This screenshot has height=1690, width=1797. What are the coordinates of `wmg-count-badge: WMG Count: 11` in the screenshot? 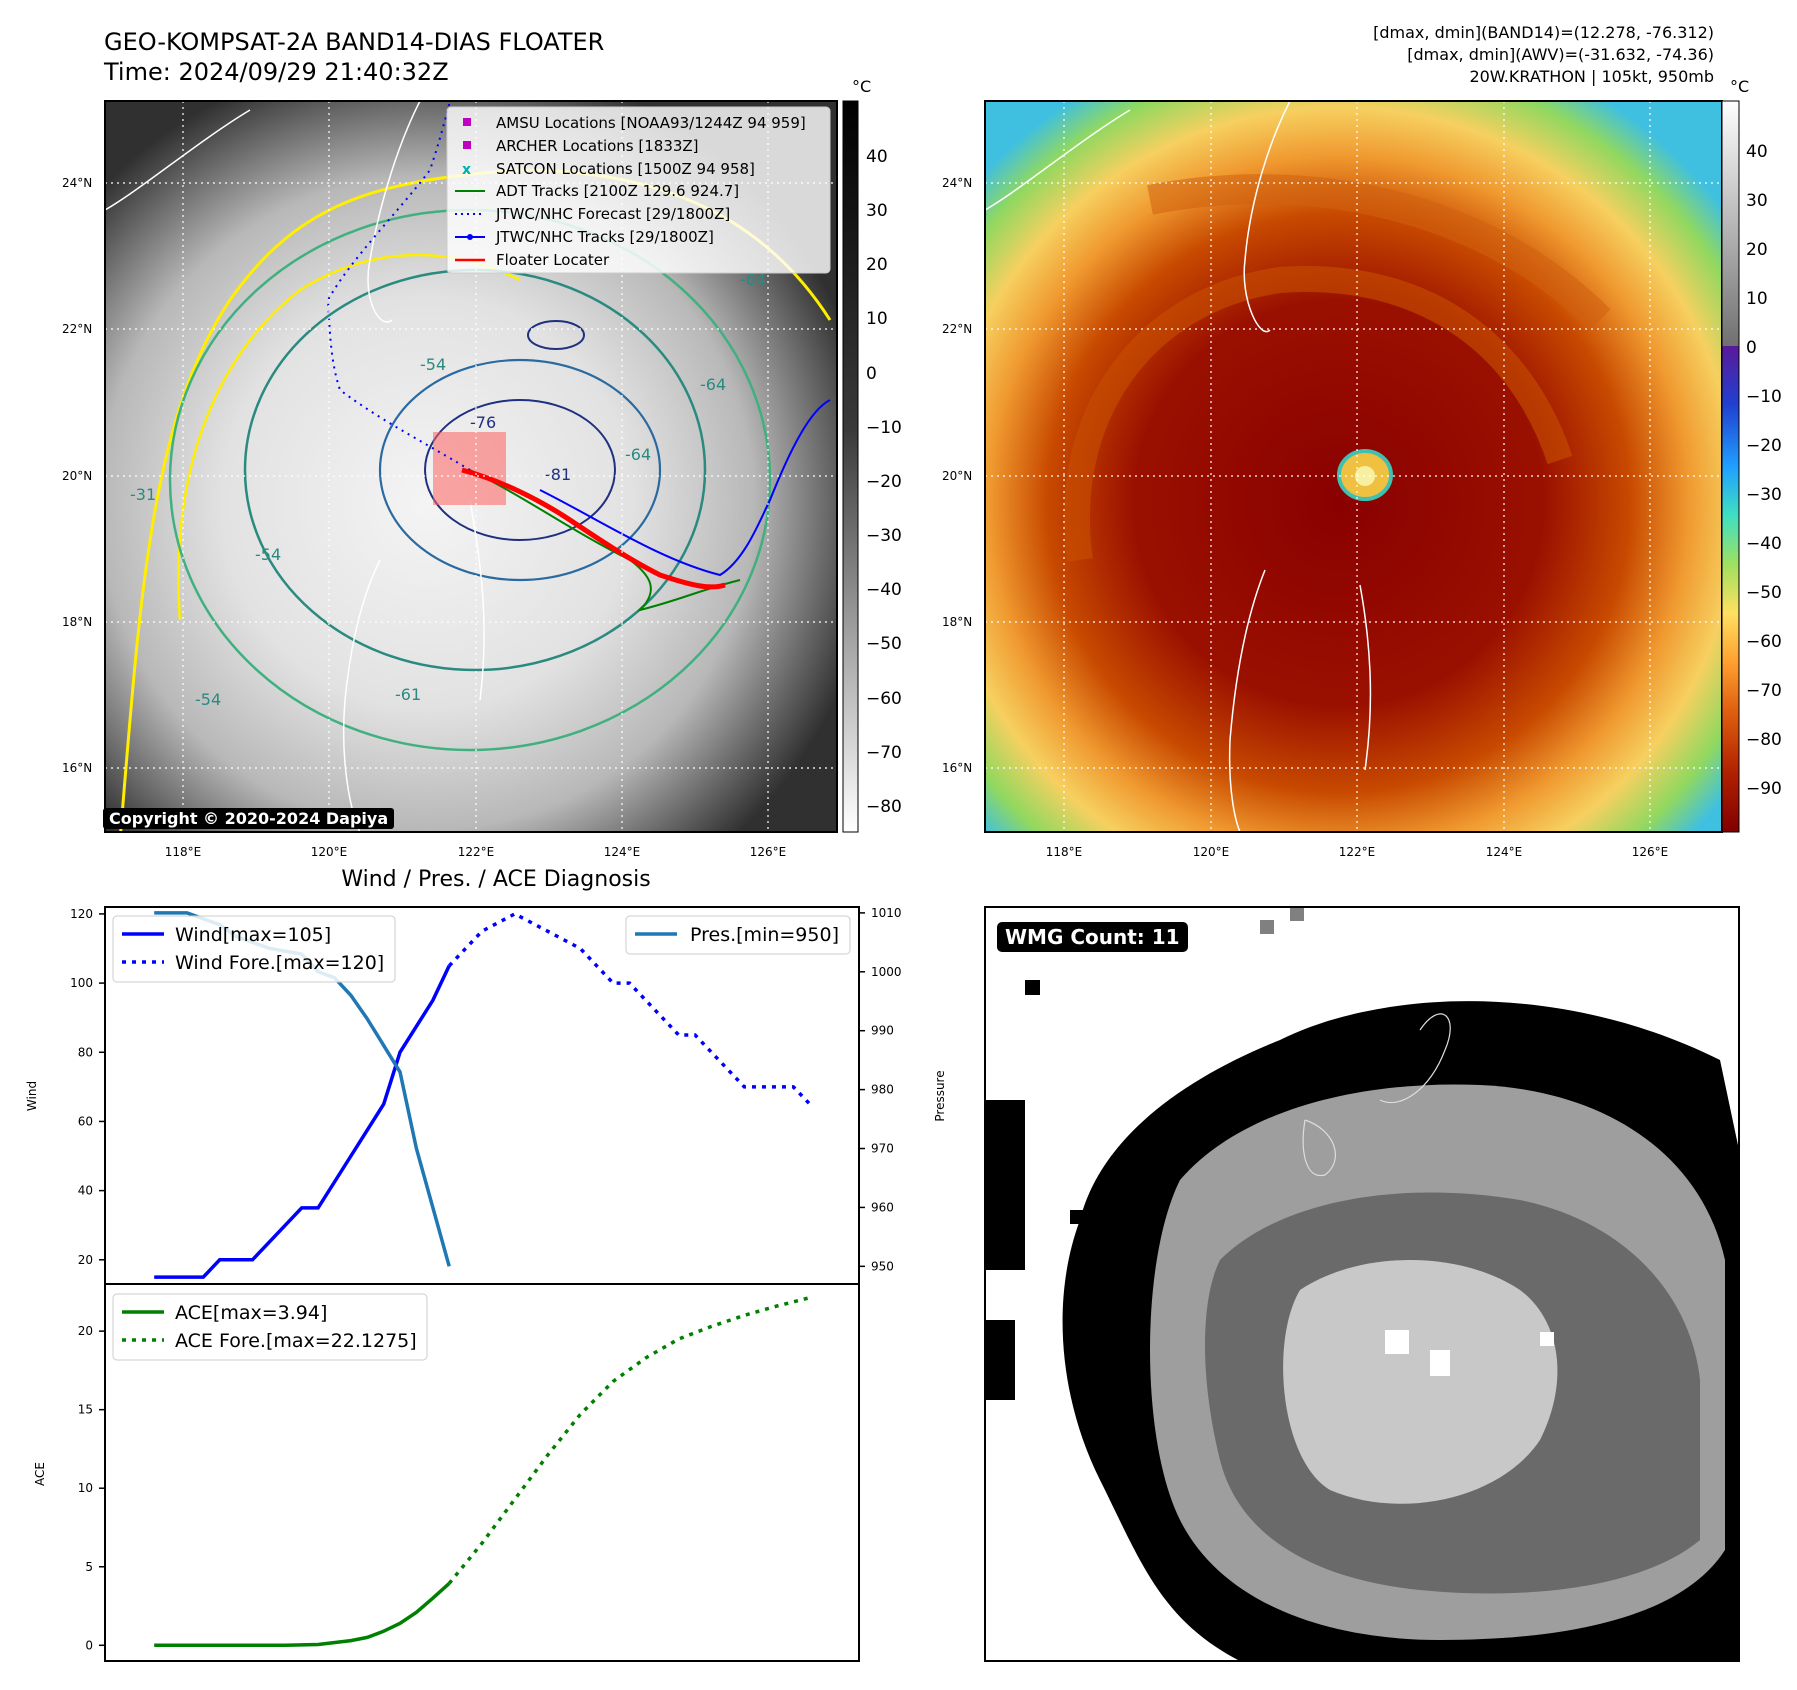 It's located at (1092, 937).